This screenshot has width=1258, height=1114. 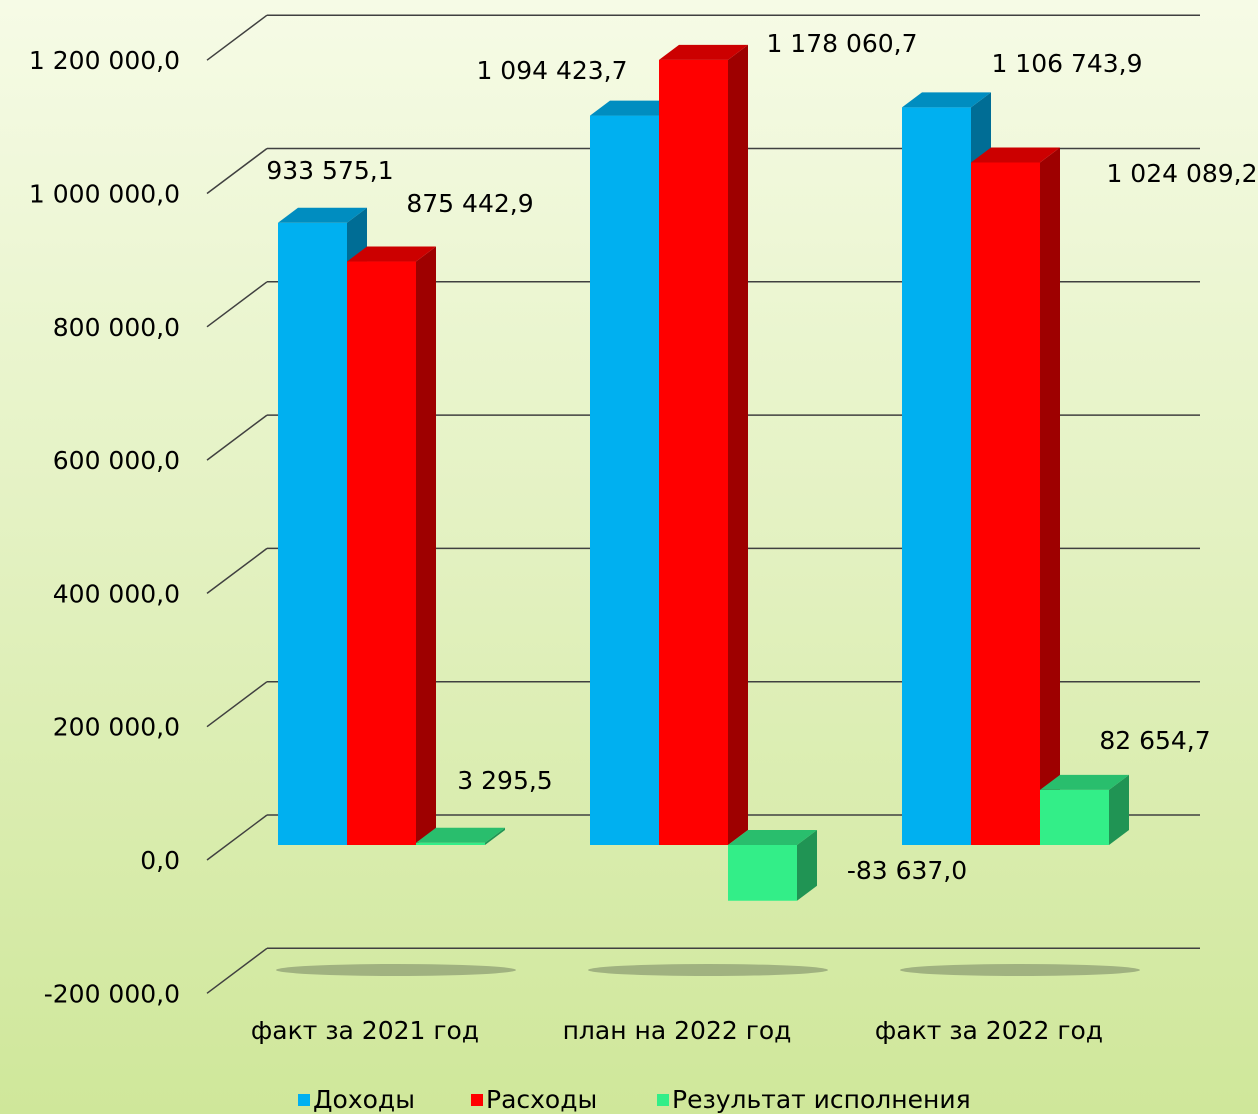 What do you see at coordinates (104, 194) in the screenshot?
I see `y-tick-label: 1 000 000,0` at bounding box center [104, 194].